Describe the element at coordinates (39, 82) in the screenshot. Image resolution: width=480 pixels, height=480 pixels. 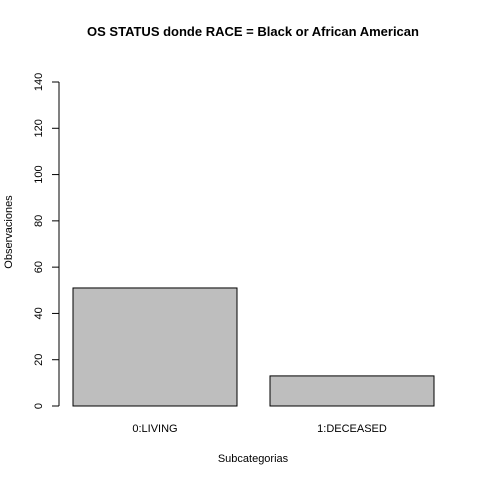
I see `y-tick-label: 140` at that location.